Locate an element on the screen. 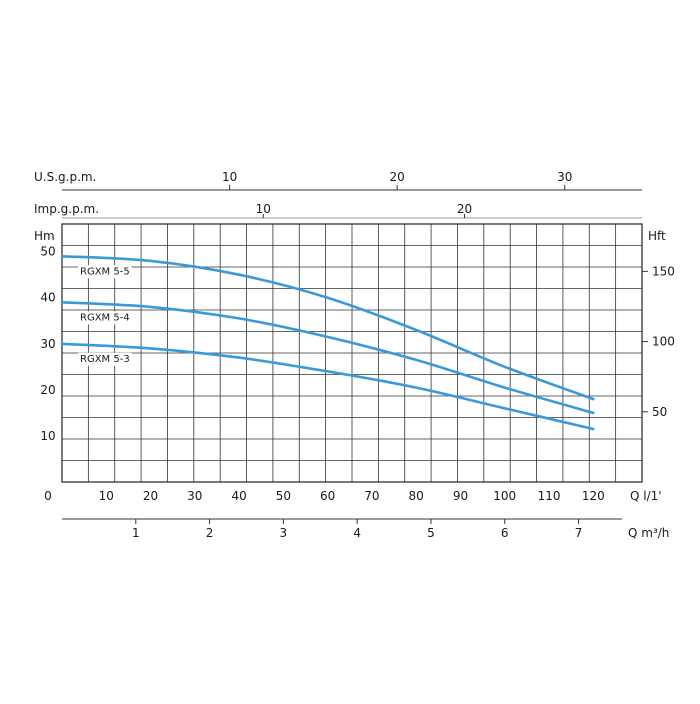 The height and width of the screenshot is (704, 700). x-tick-label: 110 is located at coordinates (549, 496).